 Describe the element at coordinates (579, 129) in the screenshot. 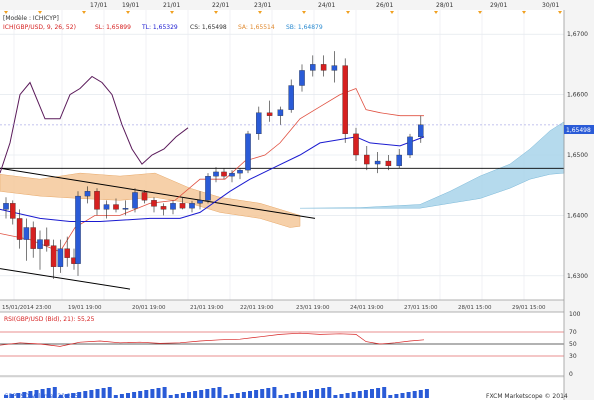

I see `current-price-tag` at that location.